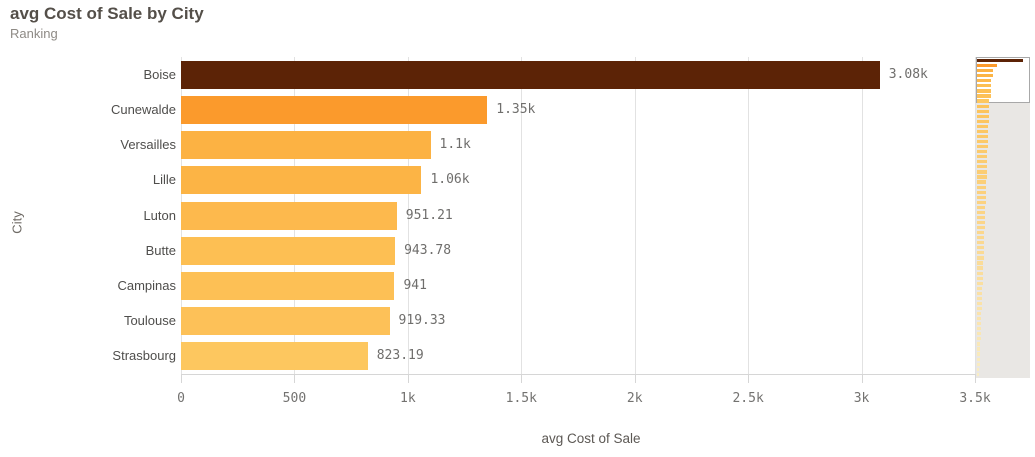  What do you see at coordinates (306, 145) in the screenshot?
I see `bar-versailles` at bounding box center [306, 145].